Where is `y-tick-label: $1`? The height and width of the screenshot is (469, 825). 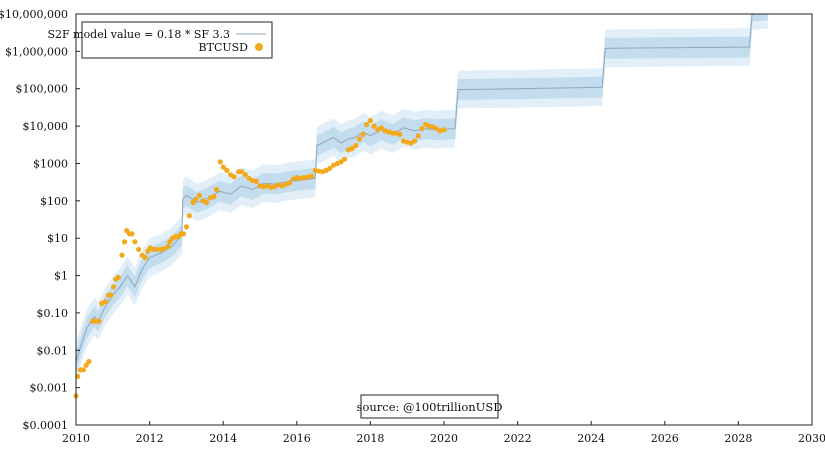 y-tick-label: $1 is located at coordinates (61, 276).